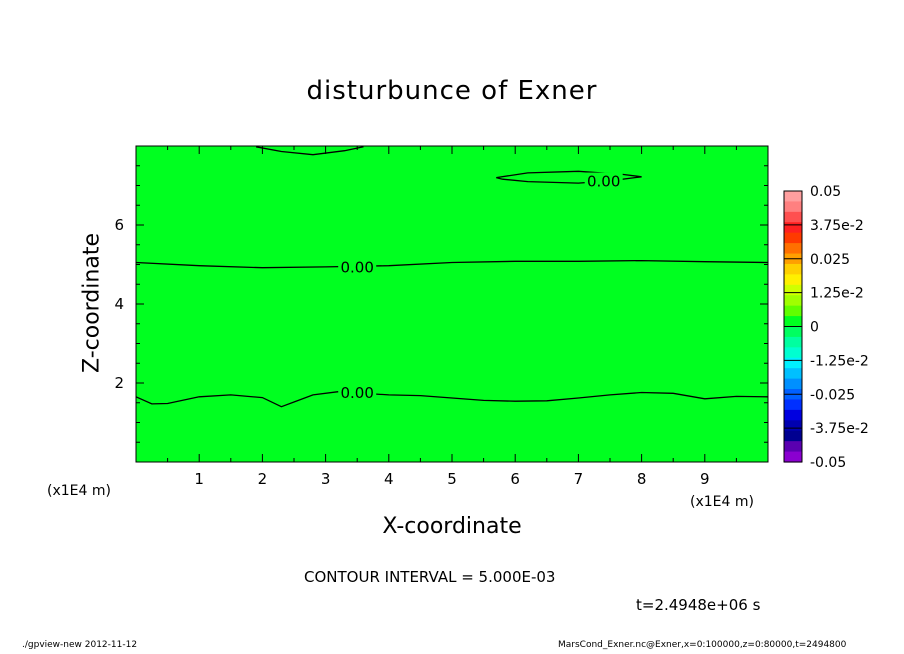 The width and height of the screenshot is (904, 654). Describe the element at coordinates (480, 287) in the screenshot. I see `contour-labels: 0.00 0.00 0.00` at that location.